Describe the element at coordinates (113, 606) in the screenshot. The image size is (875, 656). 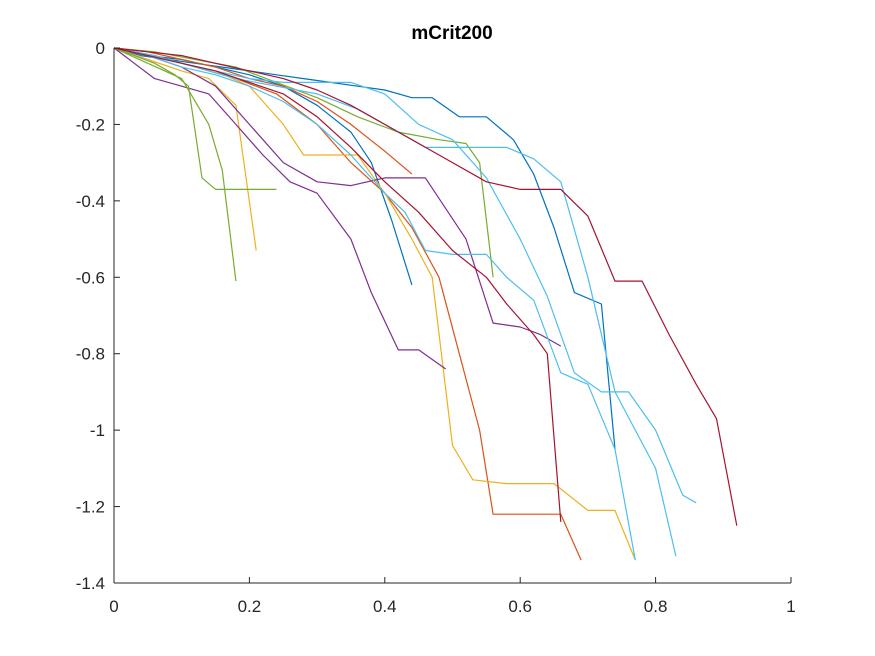
I see `x-tick-label: 0` at that location.